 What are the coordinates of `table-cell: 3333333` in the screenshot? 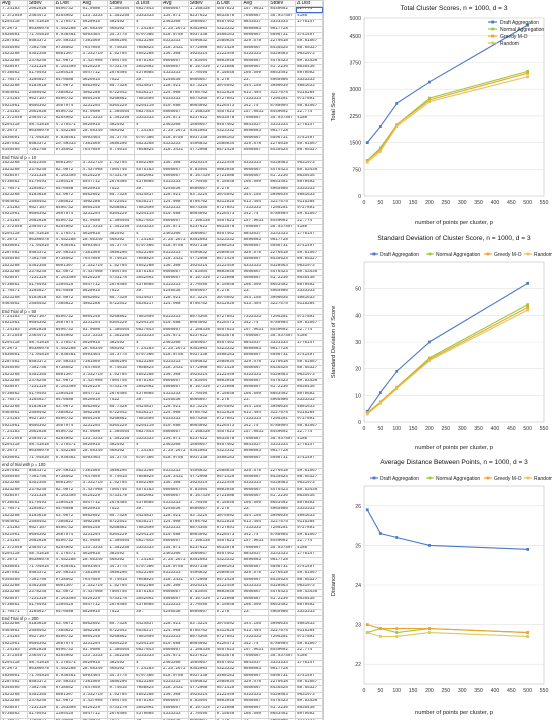 It's located at (309, 189).